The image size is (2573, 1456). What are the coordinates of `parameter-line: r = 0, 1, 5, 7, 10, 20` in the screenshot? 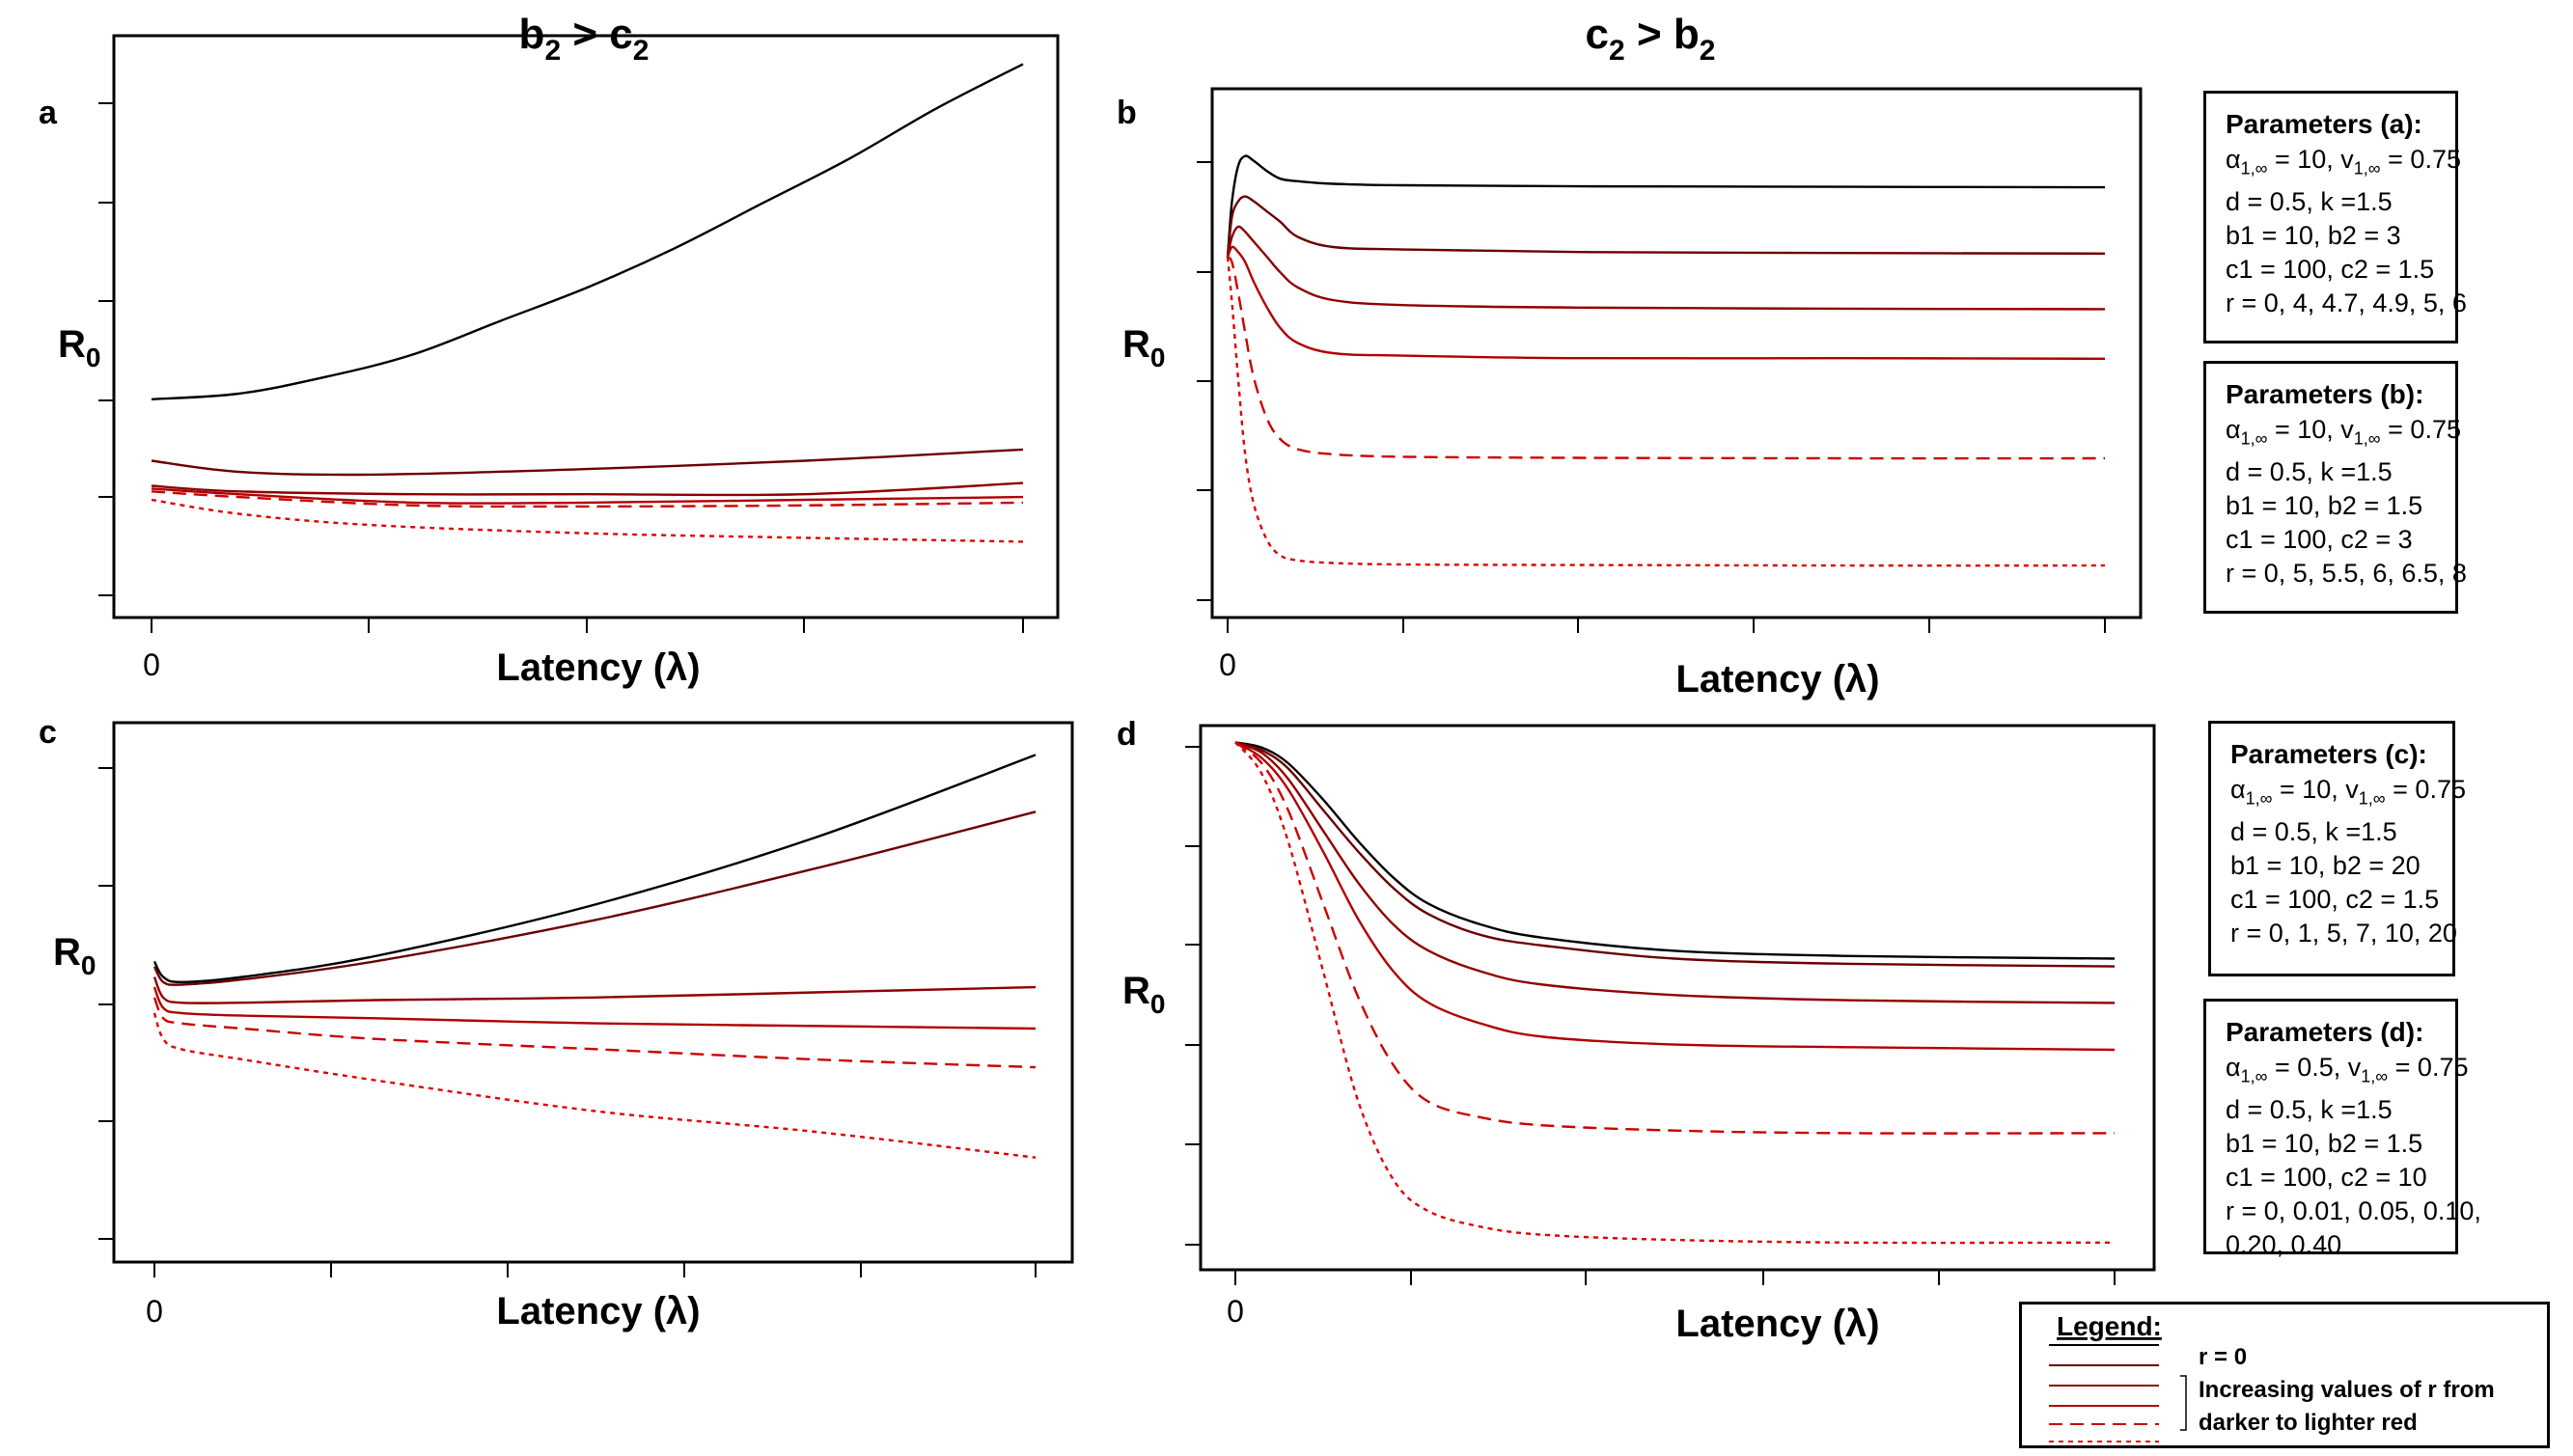 It's located at (2343, 933).